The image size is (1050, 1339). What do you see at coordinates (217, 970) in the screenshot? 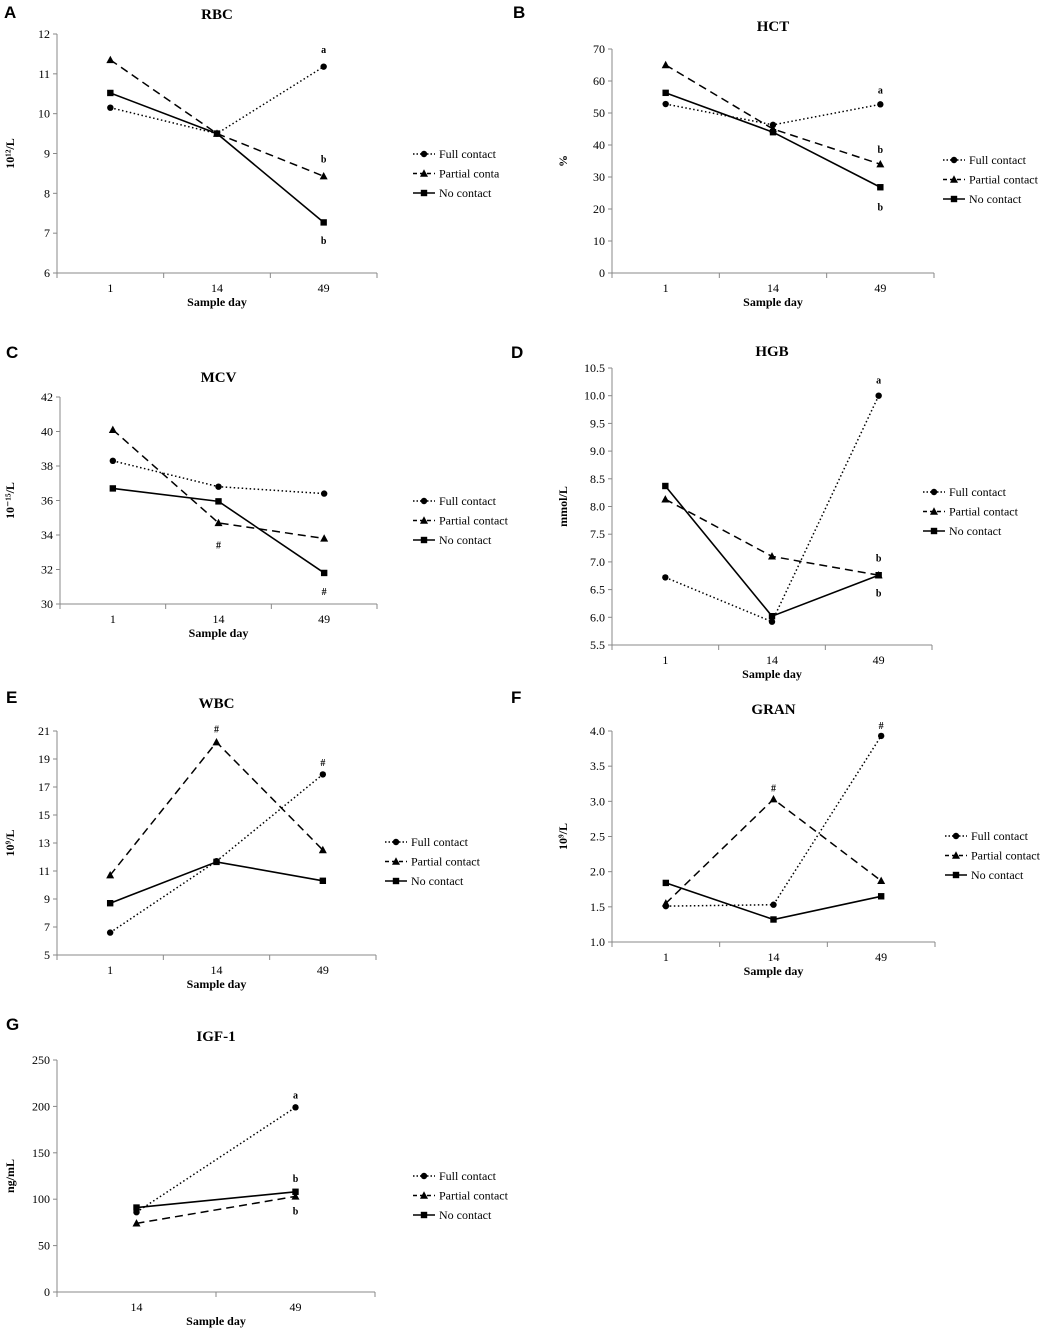
I see `x-tick-label: 14` at bounding box center [217, 970].